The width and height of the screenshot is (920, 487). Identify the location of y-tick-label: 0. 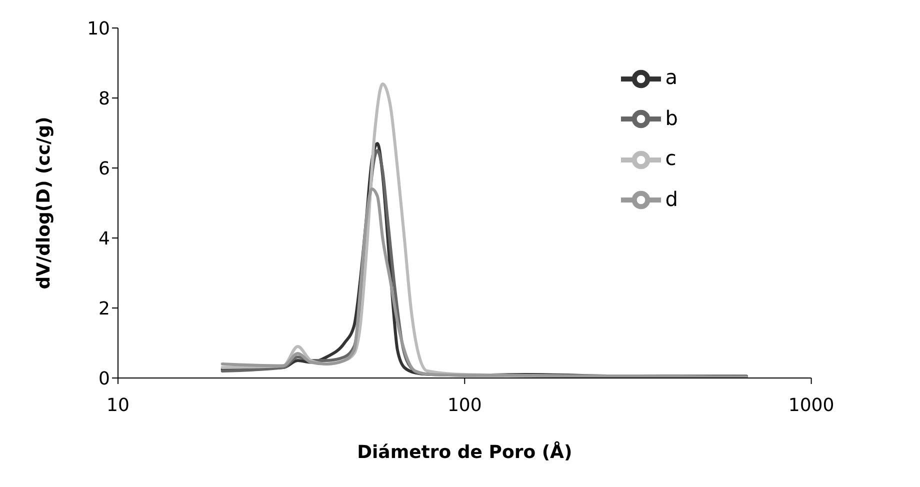
(104, 379).